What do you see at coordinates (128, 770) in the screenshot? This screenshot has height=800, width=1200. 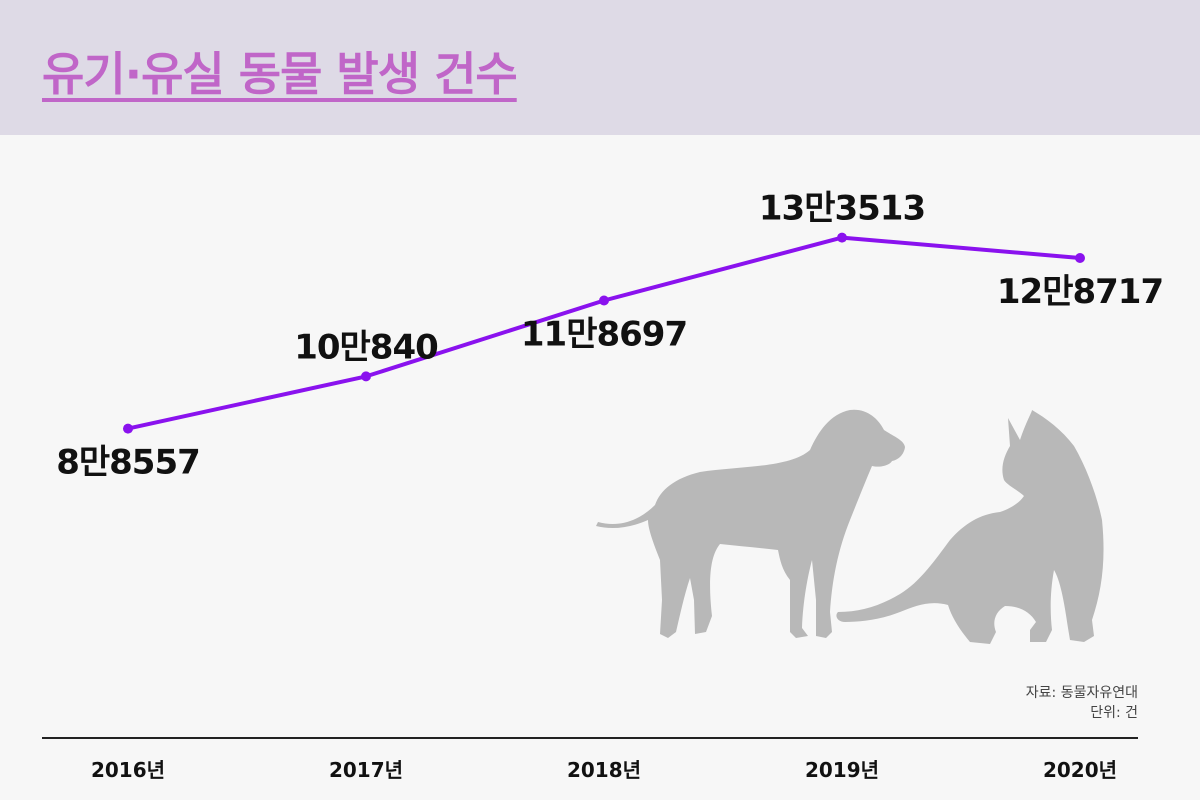 I see `x-tick-label: 2016년` at bounding box center [128, 770].